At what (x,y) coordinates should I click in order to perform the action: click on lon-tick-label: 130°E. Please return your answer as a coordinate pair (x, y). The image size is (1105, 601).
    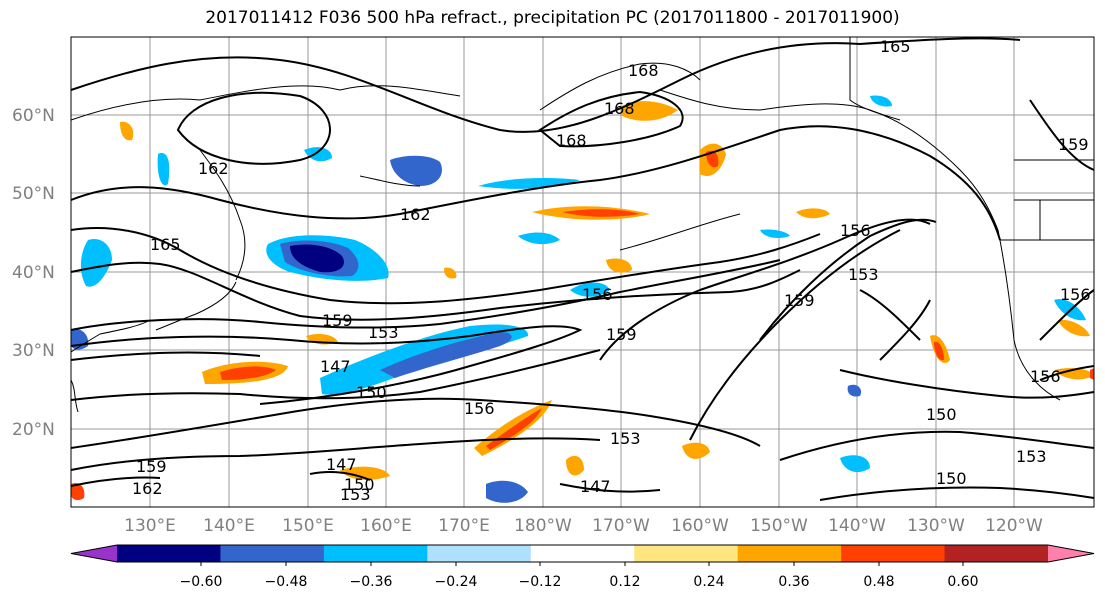
    Looking at the image, I should click on (150, 526).